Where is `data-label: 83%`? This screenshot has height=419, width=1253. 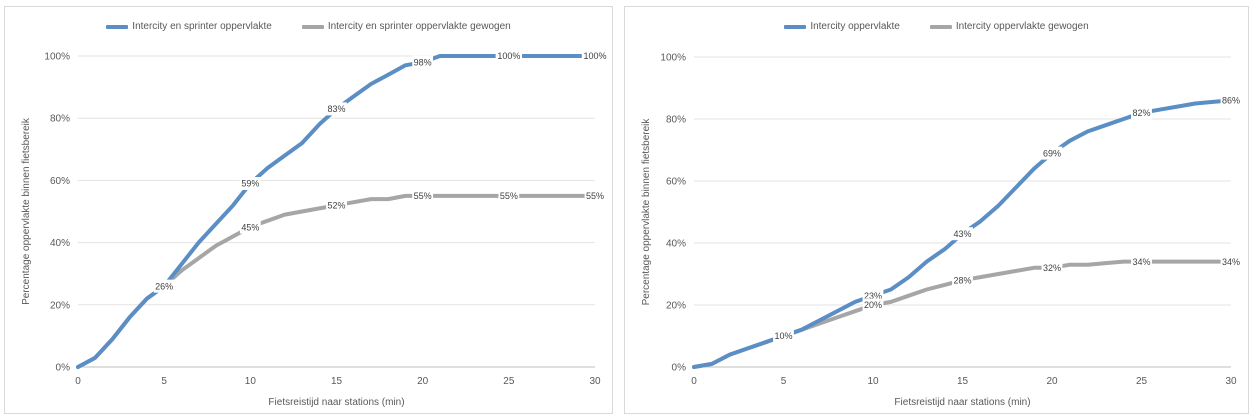
data-label: 83% is located at coordinates (336, 109).